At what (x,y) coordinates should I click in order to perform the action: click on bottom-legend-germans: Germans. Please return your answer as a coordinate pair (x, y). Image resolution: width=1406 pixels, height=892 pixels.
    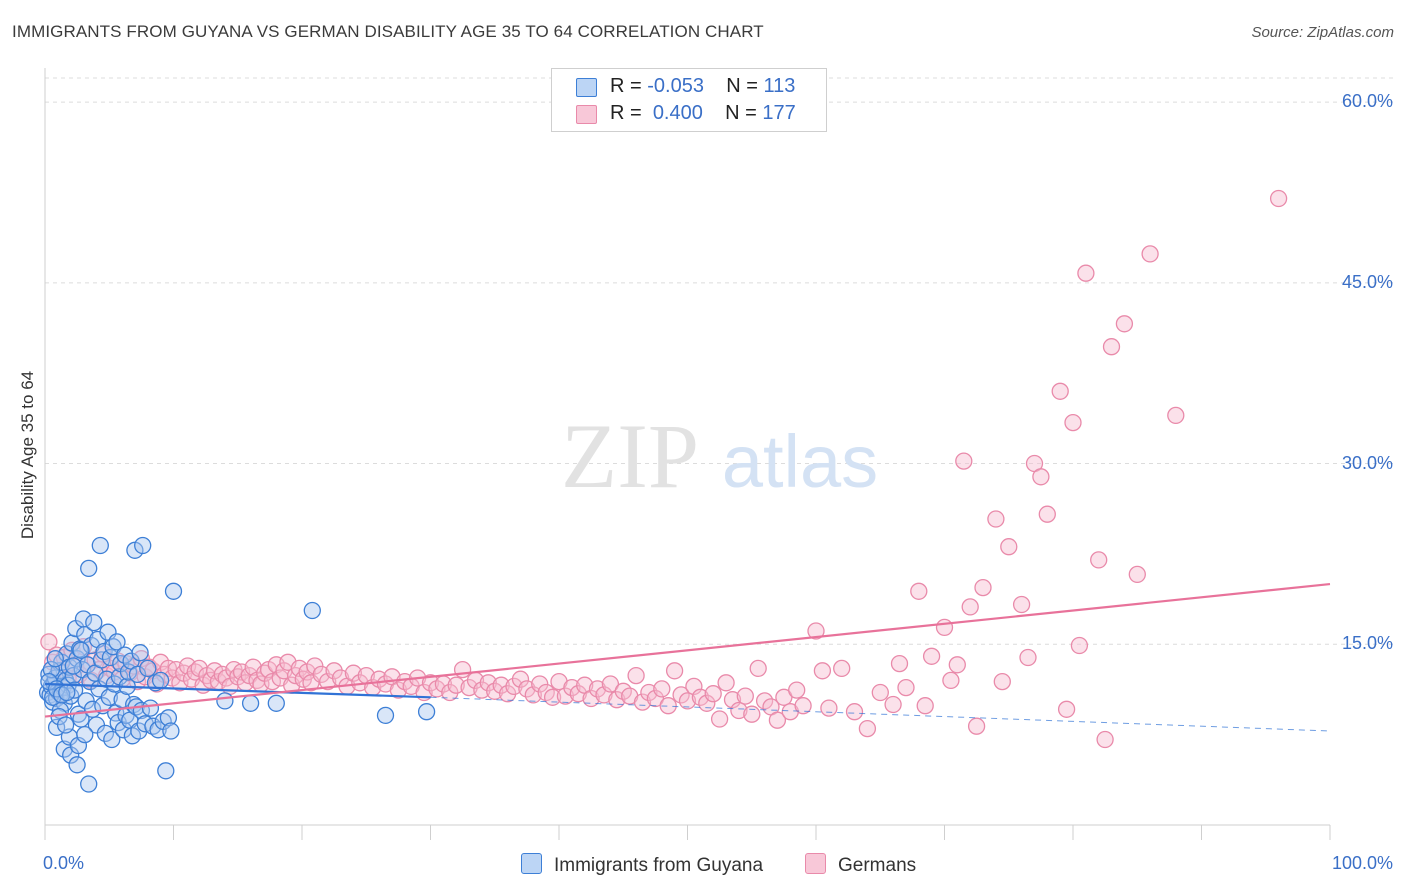
    Looking at the image, I should click on (860, 865).